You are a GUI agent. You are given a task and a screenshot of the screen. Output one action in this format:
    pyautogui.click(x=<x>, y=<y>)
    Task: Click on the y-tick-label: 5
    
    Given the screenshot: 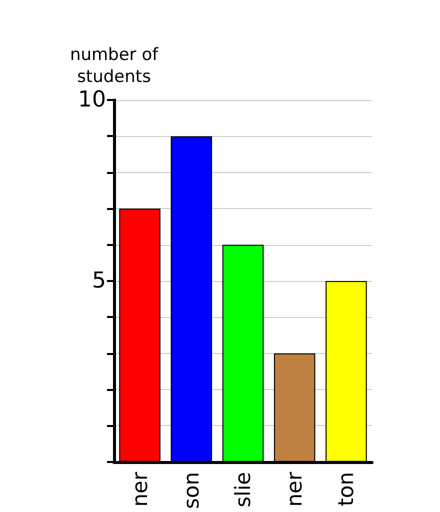 What is the action you would take?
    pyautogui.click(x=99, y=281)
    